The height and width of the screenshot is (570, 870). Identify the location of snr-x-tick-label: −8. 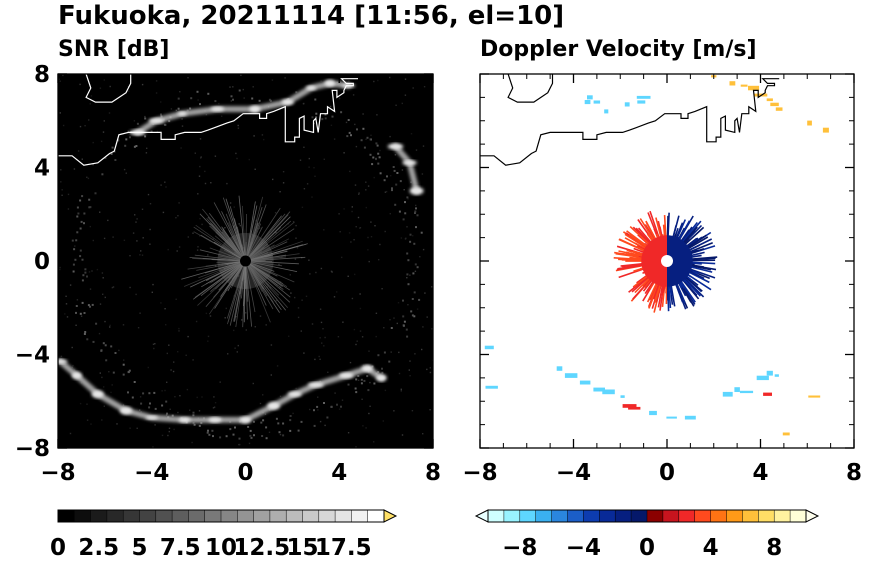
(57, 473).